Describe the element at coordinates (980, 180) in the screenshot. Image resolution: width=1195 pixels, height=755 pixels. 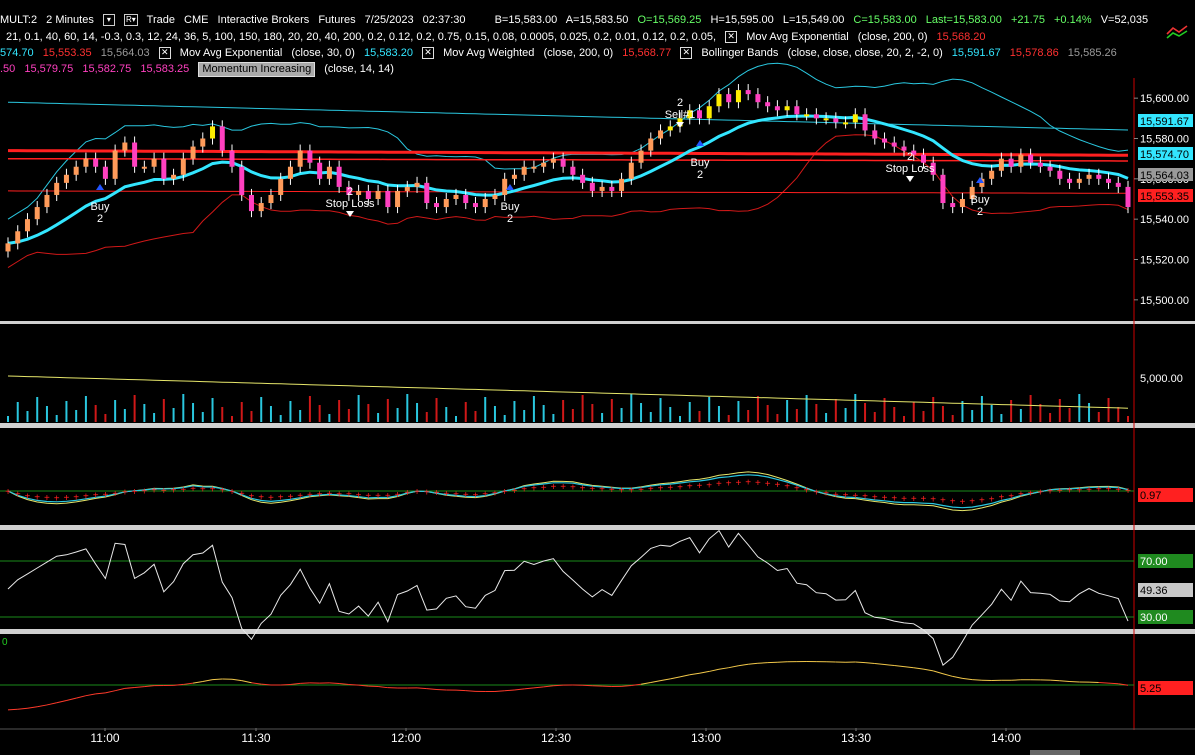
I see `buy-arrow-icon` at that location.